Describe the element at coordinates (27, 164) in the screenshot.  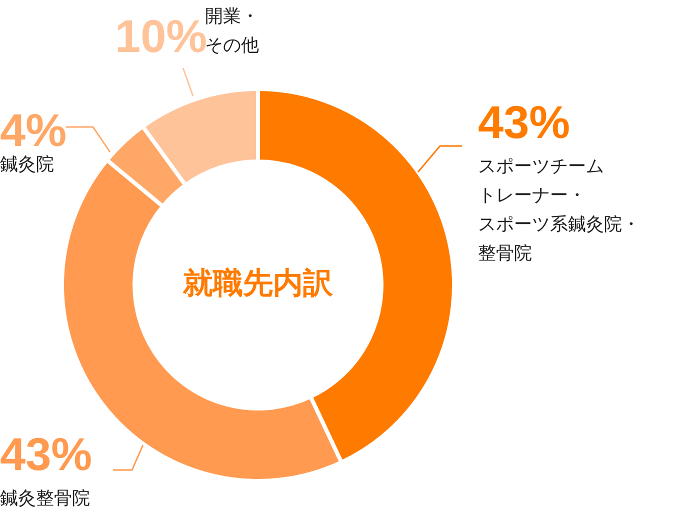
I see `slice-label: 鍼灸院` at that location.